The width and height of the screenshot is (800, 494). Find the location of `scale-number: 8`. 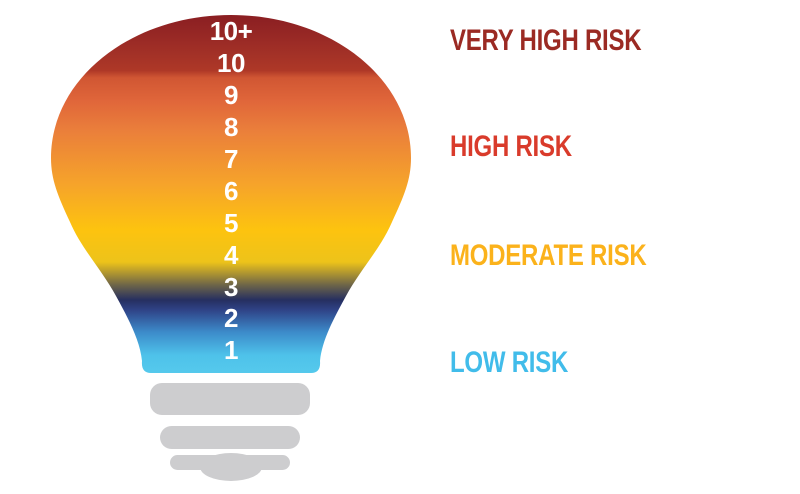

scale-number: 8 is located at coordinates (231, 126).